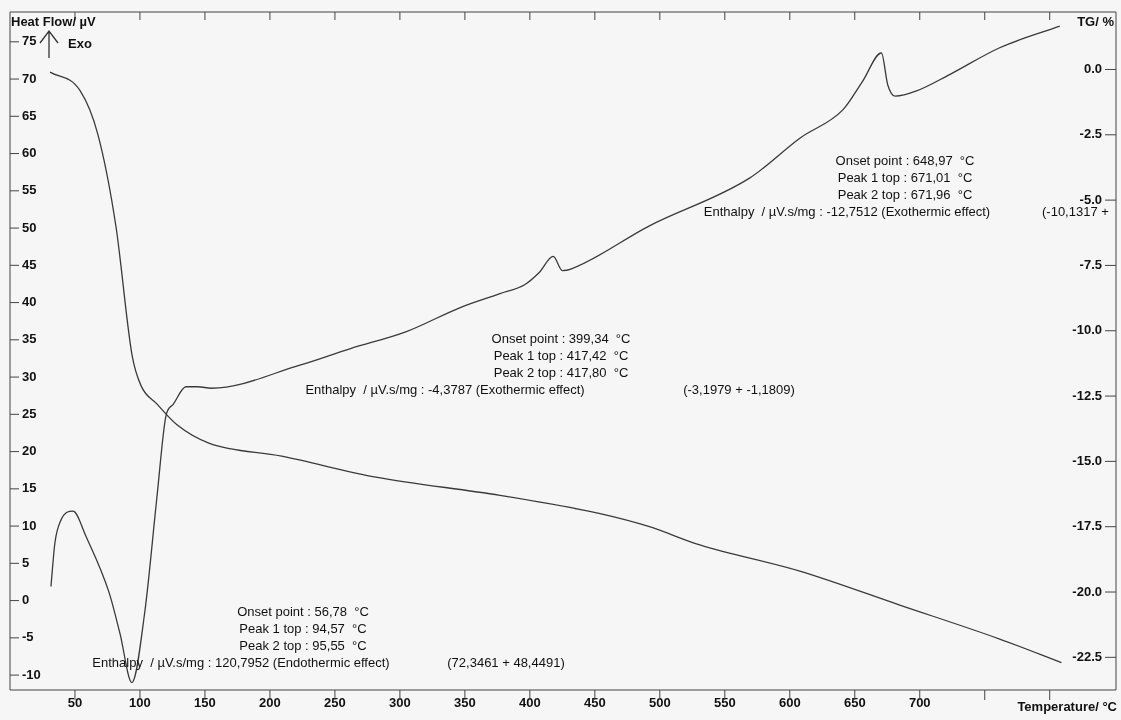 The width and height of the screenshot is (1121, 720). Describe the element at coordinates (29, 153) in the screenshot. I see `y-tick-label: 60` at that location.